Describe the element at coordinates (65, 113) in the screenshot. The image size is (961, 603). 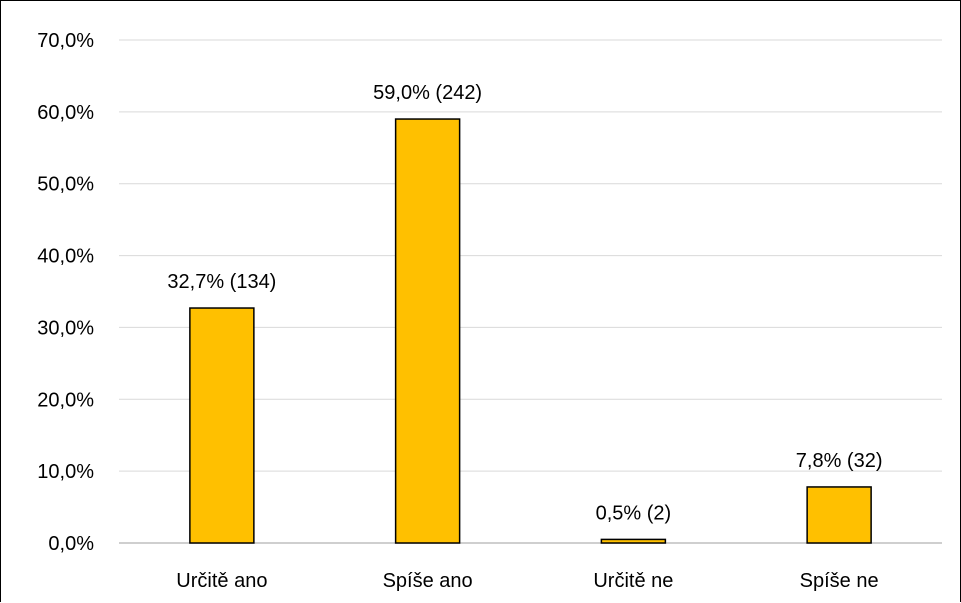
I see `y-tick-label: 60,0%` at that location.